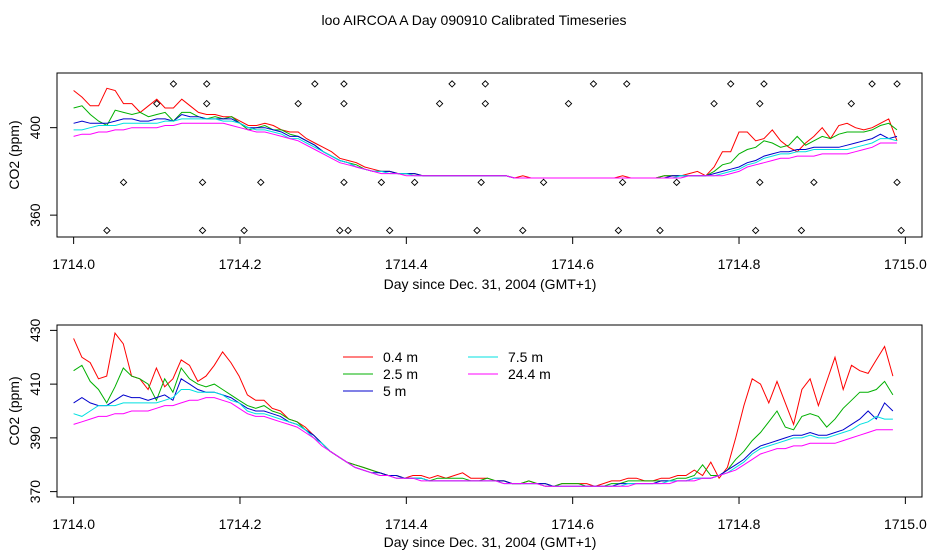 The width and height of the screenshot is (950, 550). Describe the element at coordinates (905, 524) in the screenshot. I see `bottom-x-tick-label: 1715.0` at that location.